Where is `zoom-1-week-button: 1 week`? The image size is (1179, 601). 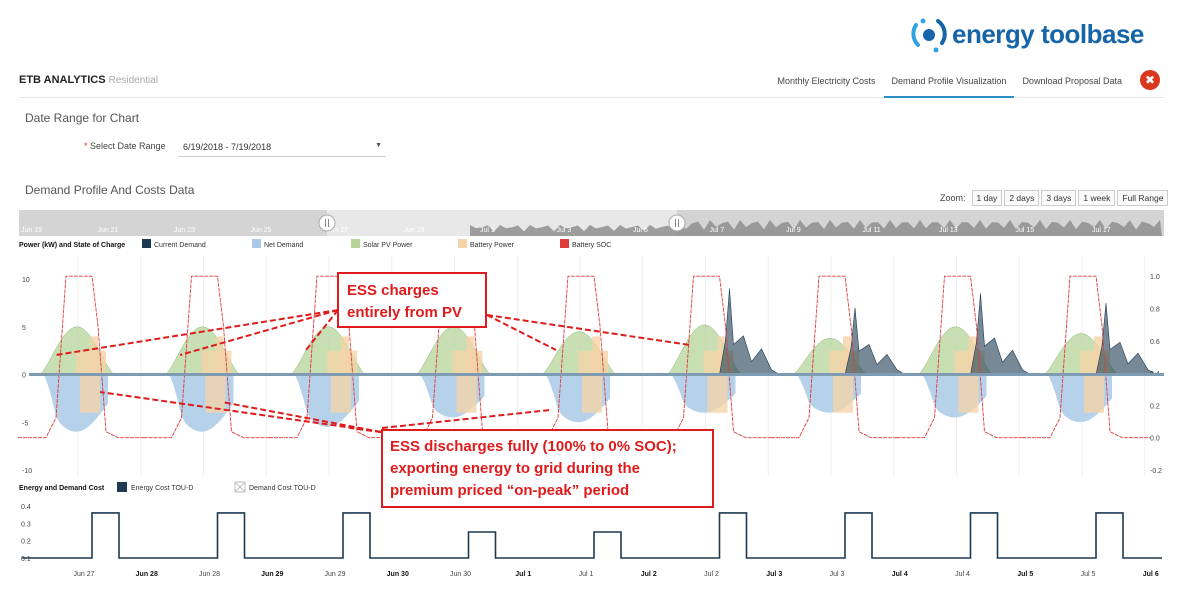 zoom-1-week-button: 1 week is located at coordinates (1097, 198).